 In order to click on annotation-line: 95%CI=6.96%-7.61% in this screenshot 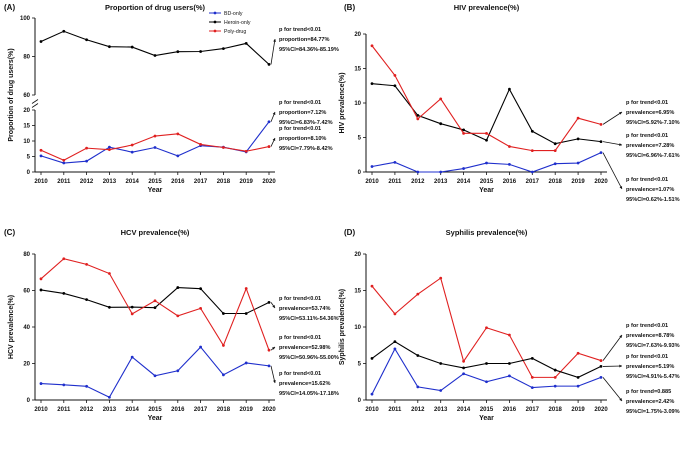, I will do `click(653, 156)`.